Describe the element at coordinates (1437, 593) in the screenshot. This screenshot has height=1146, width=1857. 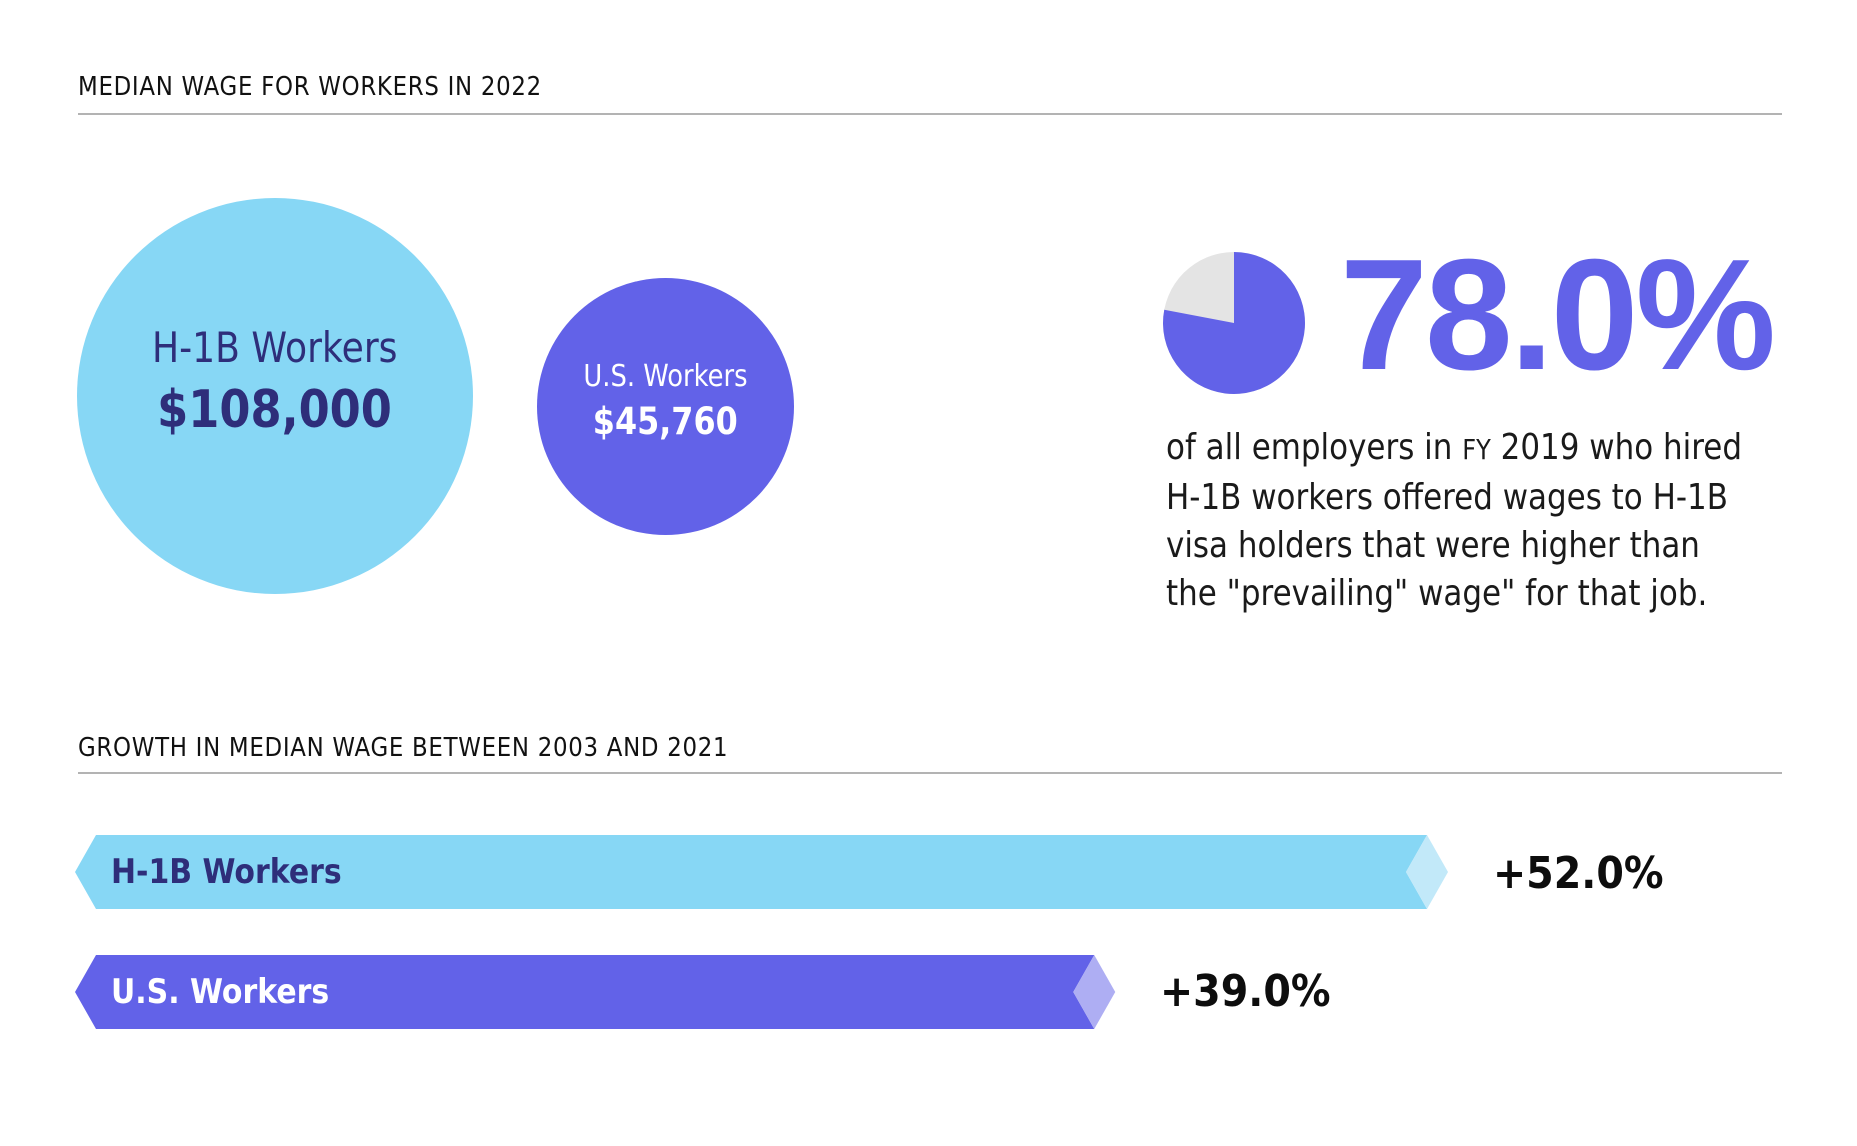
I see `stat-line: the "prevailing" wage" for that job.` at that location.